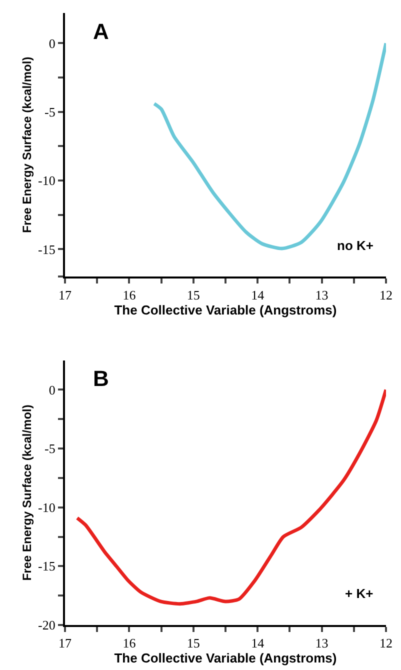  What do you see at coordinates (355, 245) in the screenshot?
I see `annotation: no K+` at bounding box center [355, 245].